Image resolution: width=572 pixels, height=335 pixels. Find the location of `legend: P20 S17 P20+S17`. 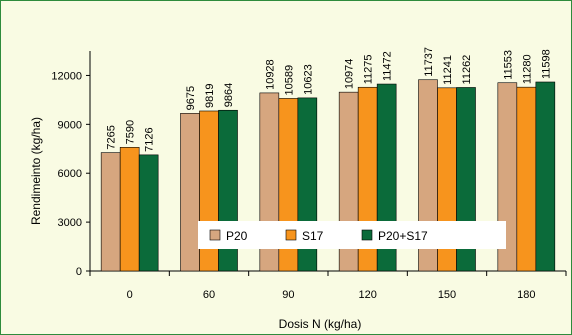

legend: P20 S17 P20+S17 is located at coordinates (352, 235).